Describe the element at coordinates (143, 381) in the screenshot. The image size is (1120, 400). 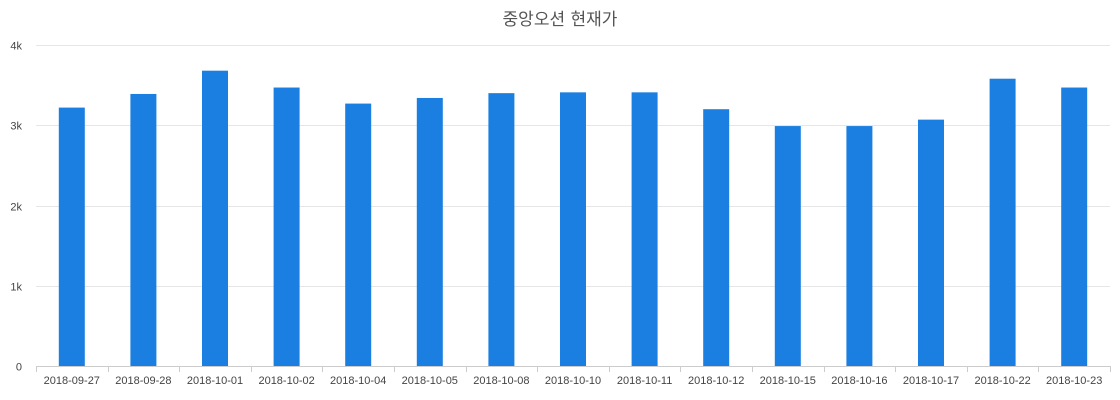
I see `x-tick-label: 2018-09-28` at that location.